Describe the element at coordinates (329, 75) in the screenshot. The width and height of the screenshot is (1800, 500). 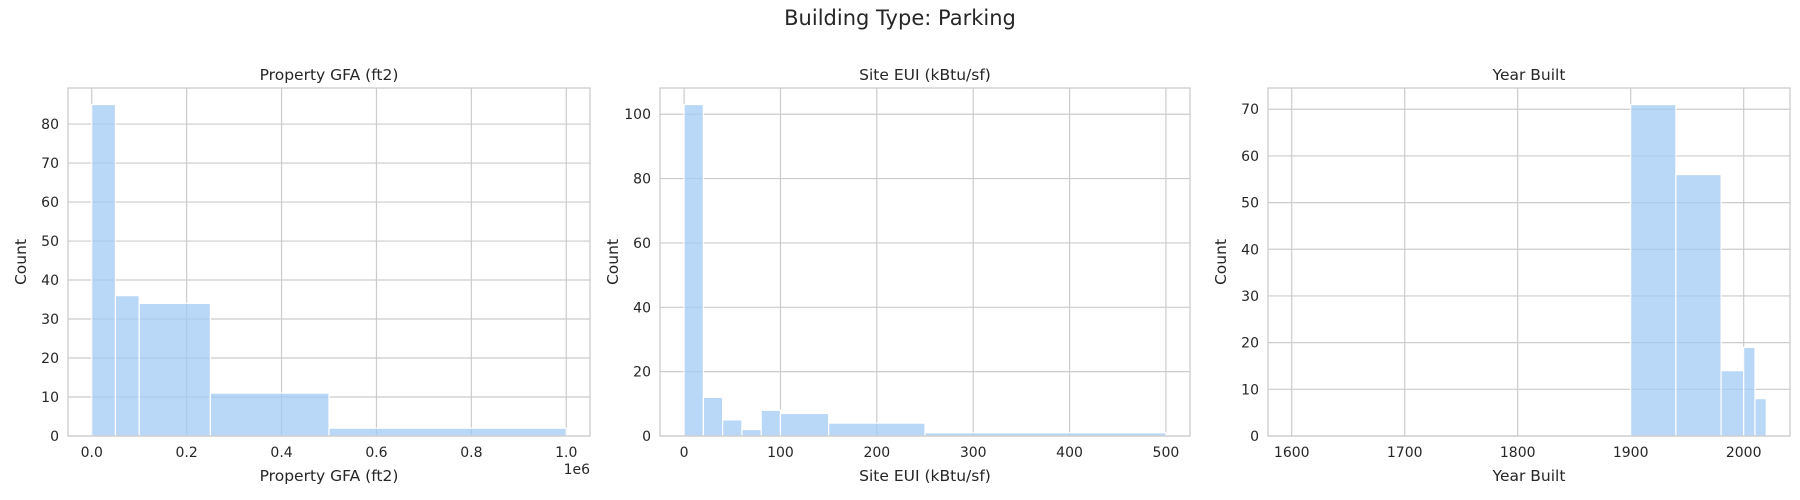
I see `subplot-title: Property GFA (ft2)` at that location.